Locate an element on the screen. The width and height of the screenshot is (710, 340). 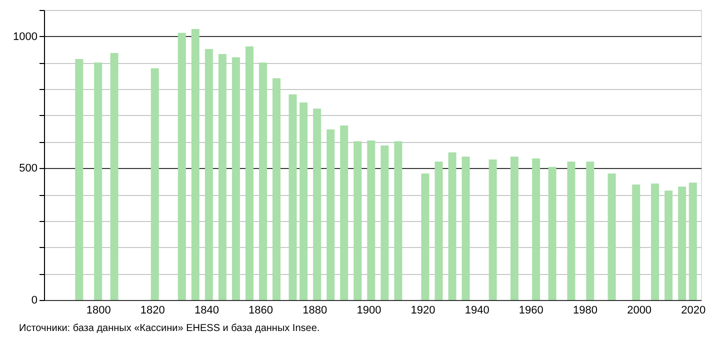
text: Источники: база данных «Кассини» EHESS и база данных Insee. is located at coordinates (169, 328).